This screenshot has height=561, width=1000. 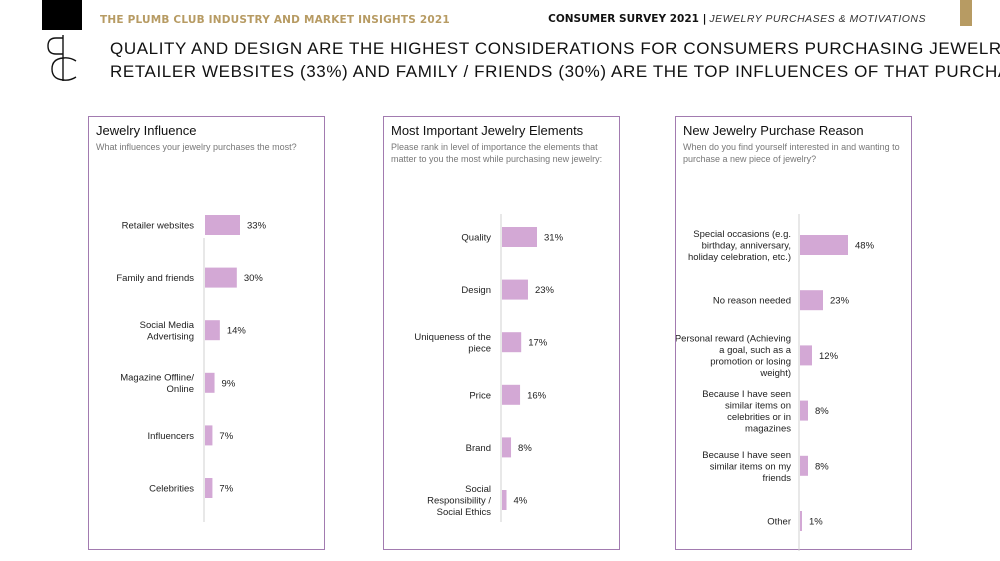 I want to click on data-label: 4%, so click(x=521, y=501).